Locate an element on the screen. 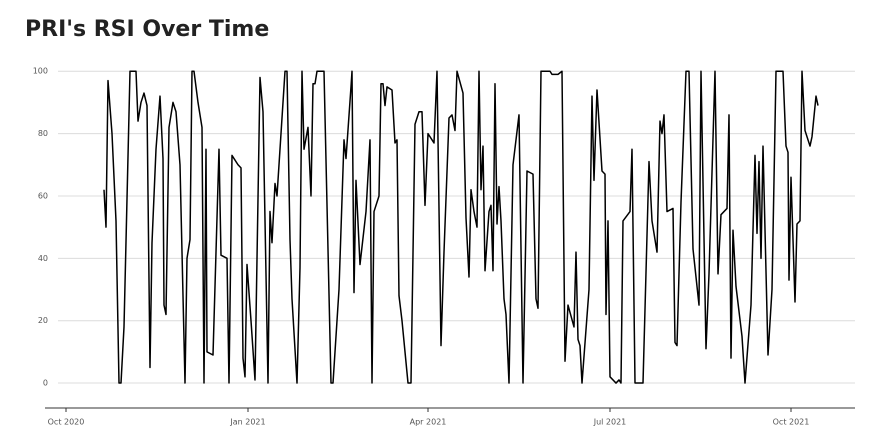  x-tick-label: Oct 2021 is located at coordinates (791, 422).